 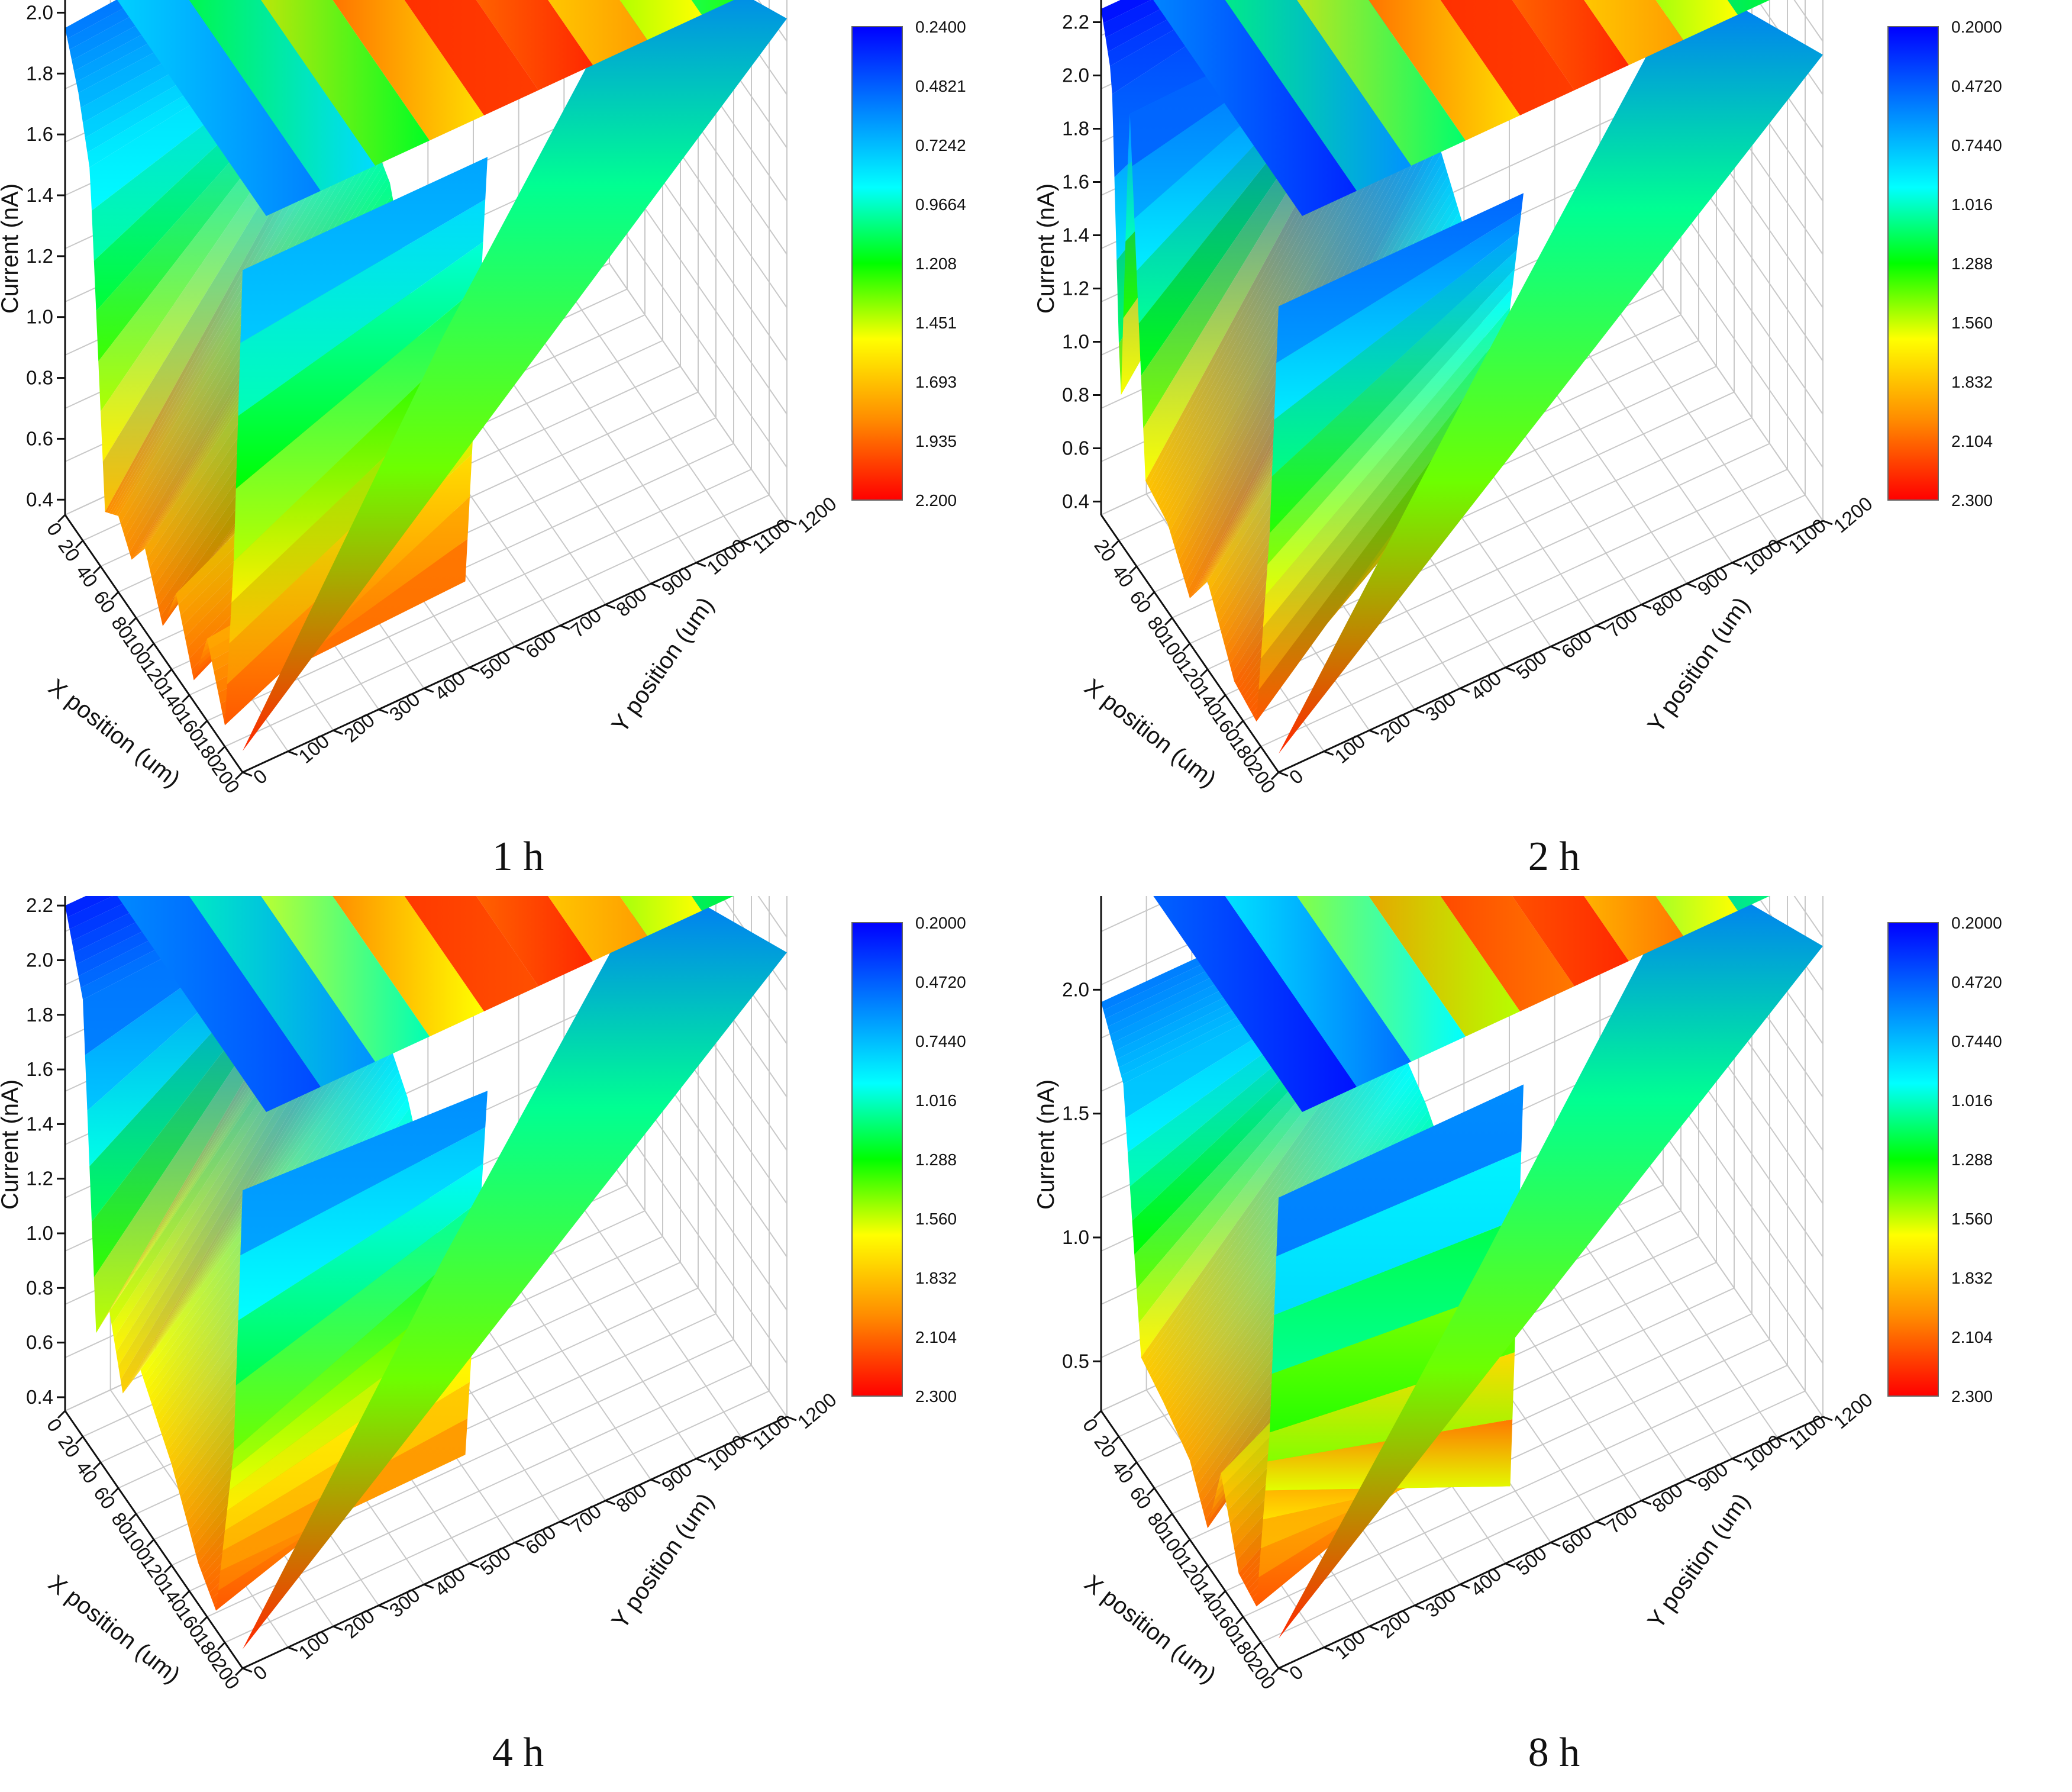 I want to click on colorbar-tick-label: 1.935, so click(x=936, y=441).